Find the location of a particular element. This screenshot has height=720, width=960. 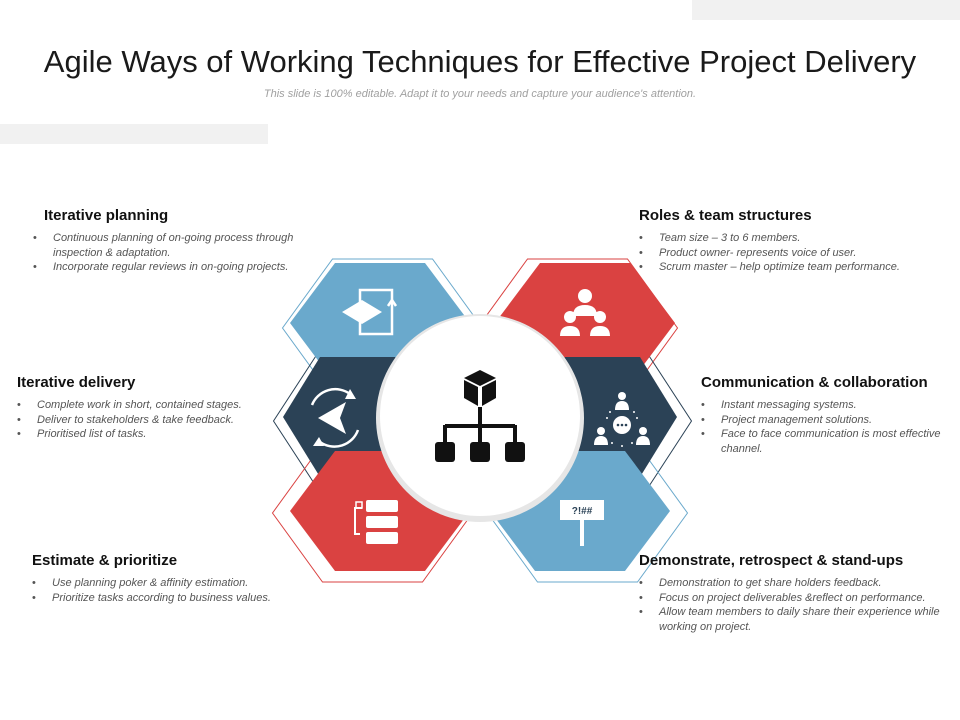

heading-demonstrate: Demonstrate, retrospect & stand-ups is located at coordinates (771, 560).